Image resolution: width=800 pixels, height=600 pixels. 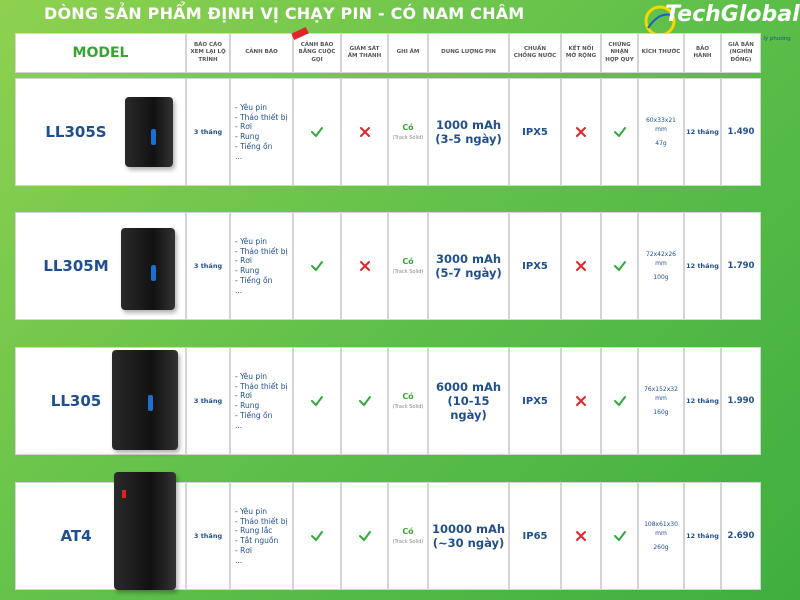 I want to click on price-cell: 1.990, so click(x=741, y=401).